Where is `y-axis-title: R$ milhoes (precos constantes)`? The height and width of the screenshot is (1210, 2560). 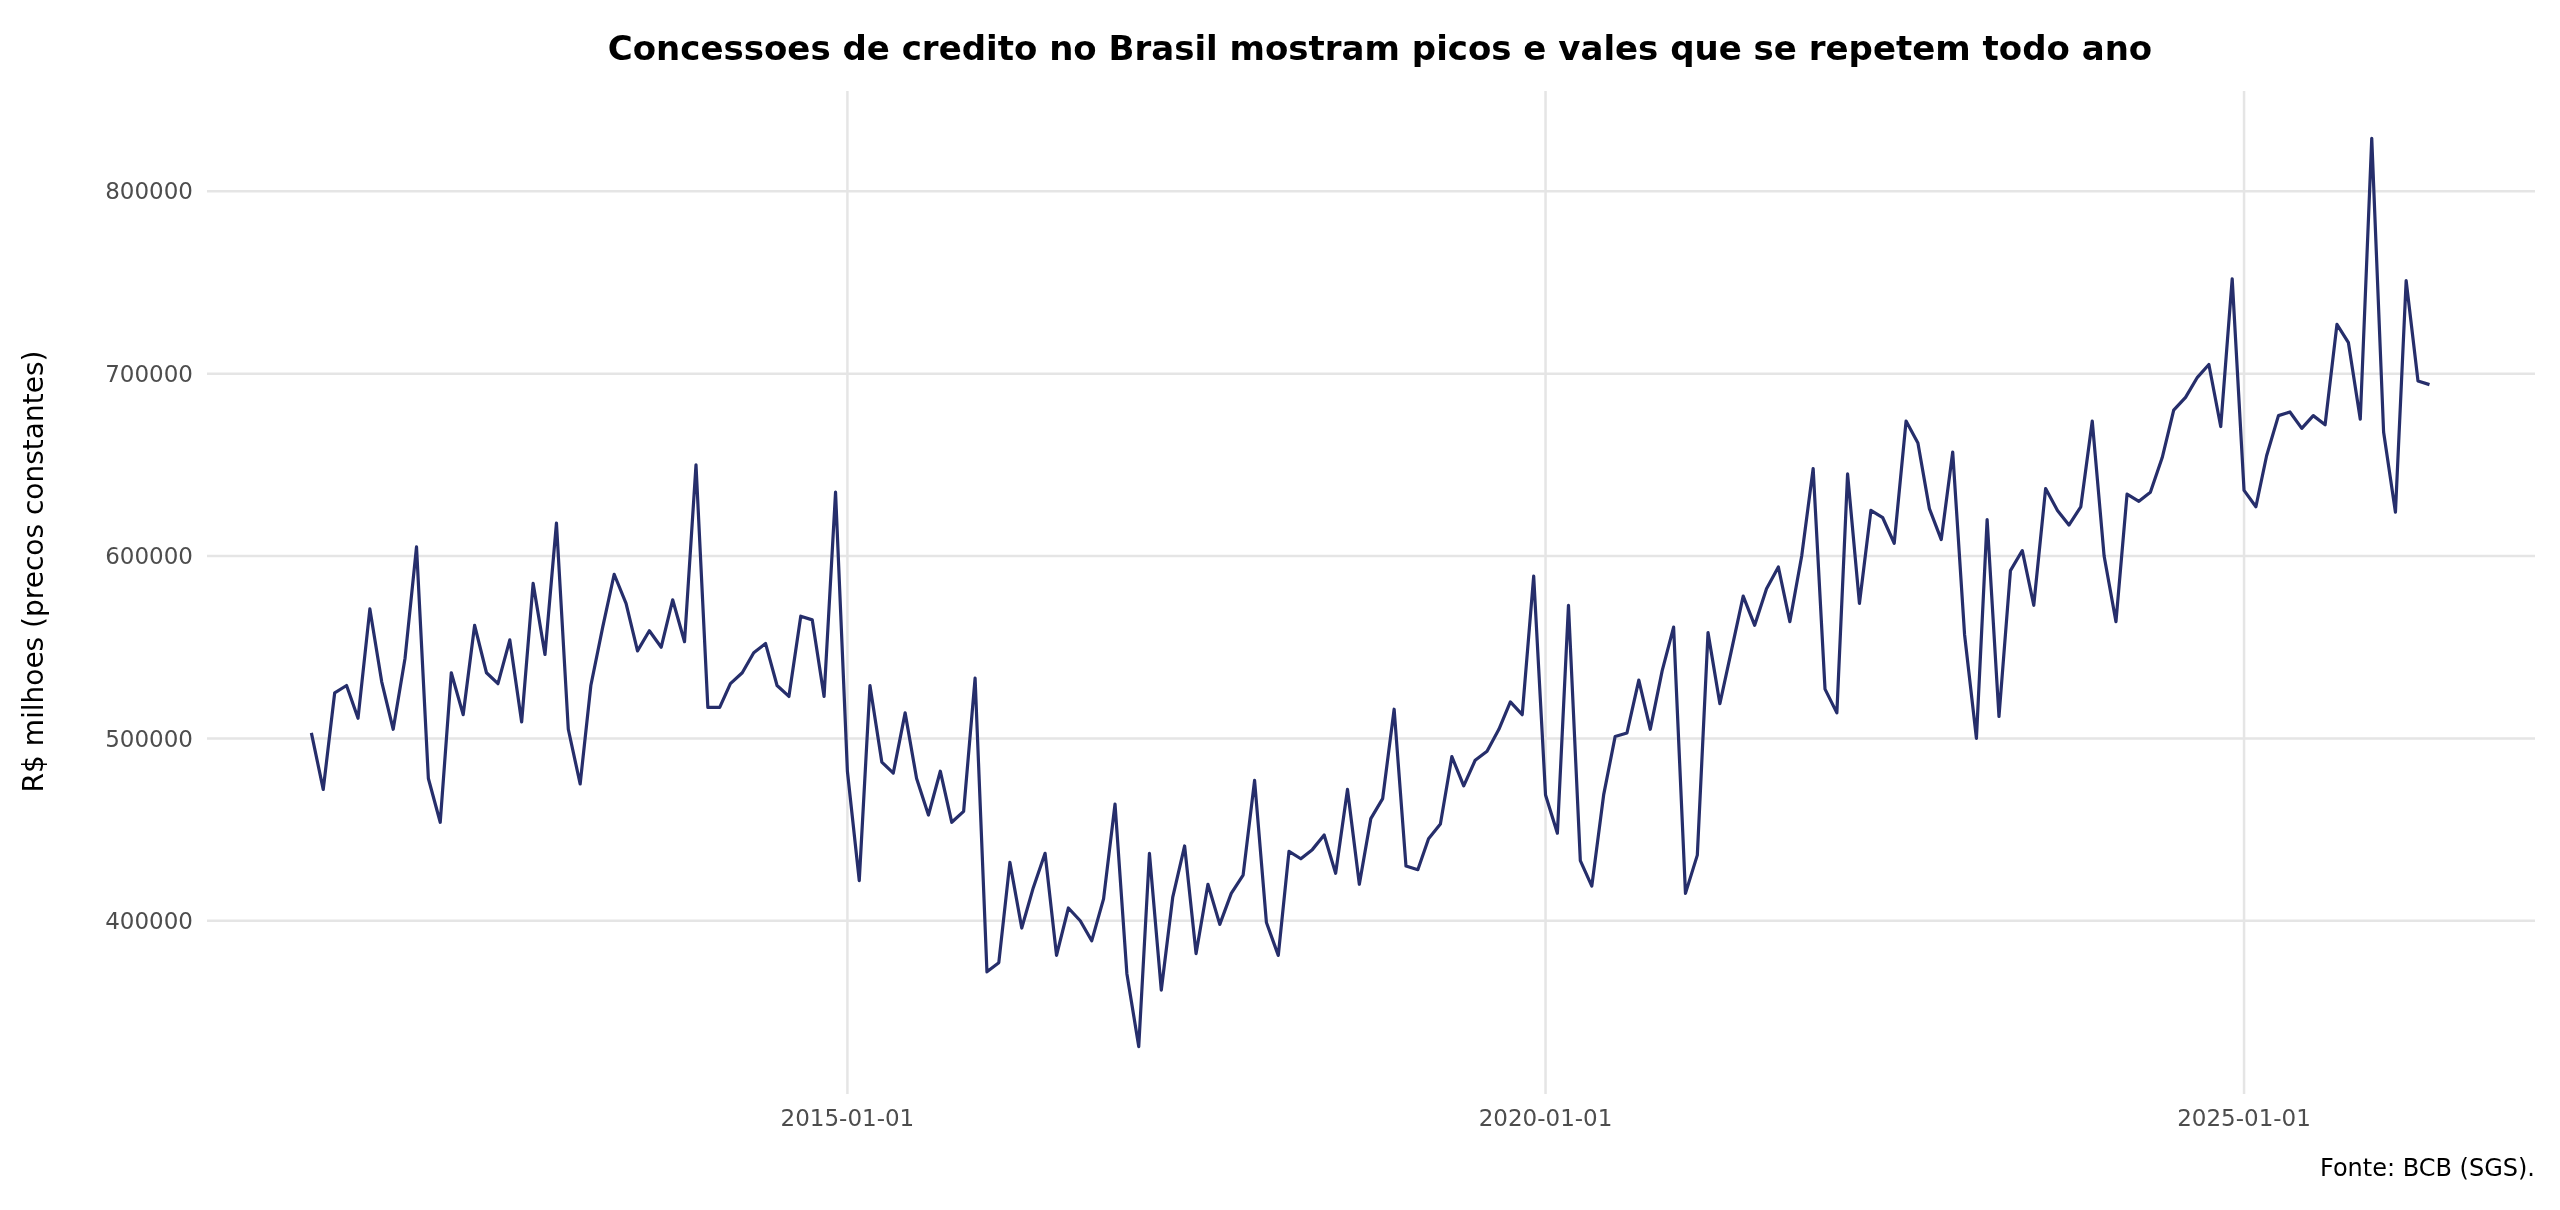
y-axis-title: R$ milhoes (precos constantes) is located at coordinates (33, 571).